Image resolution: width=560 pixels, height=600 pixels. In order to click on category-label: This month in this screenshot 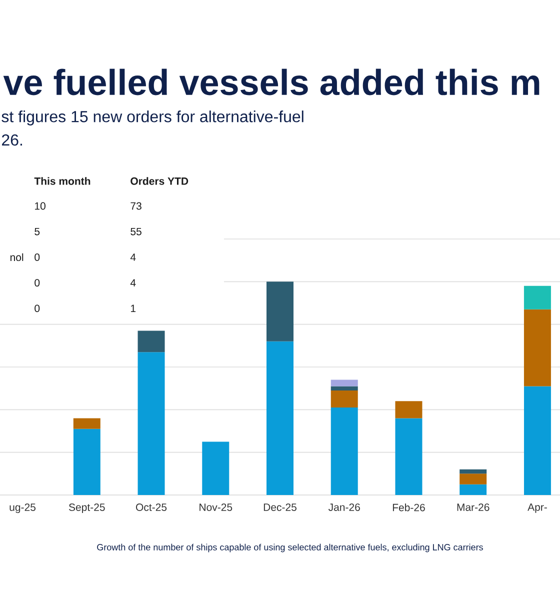, I will do `click(62, 181)`.